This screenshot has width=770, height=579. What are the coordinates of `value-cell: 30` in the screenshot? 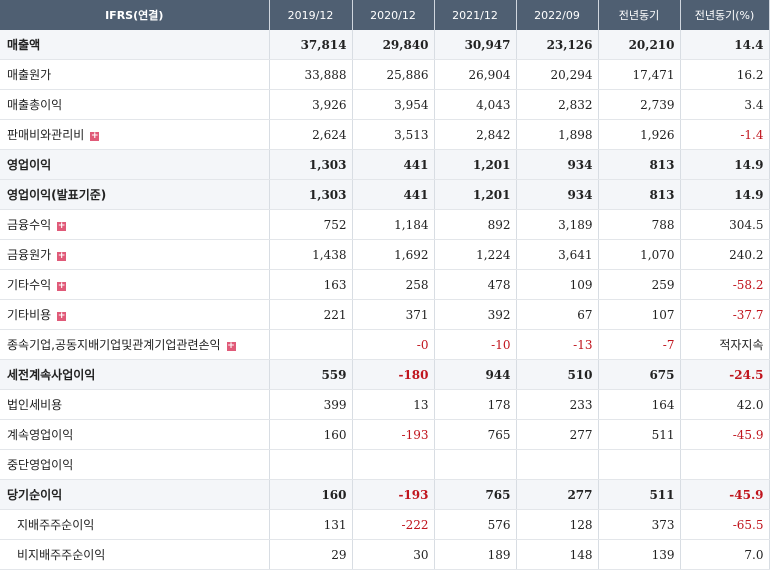 It's located at (393, 554).